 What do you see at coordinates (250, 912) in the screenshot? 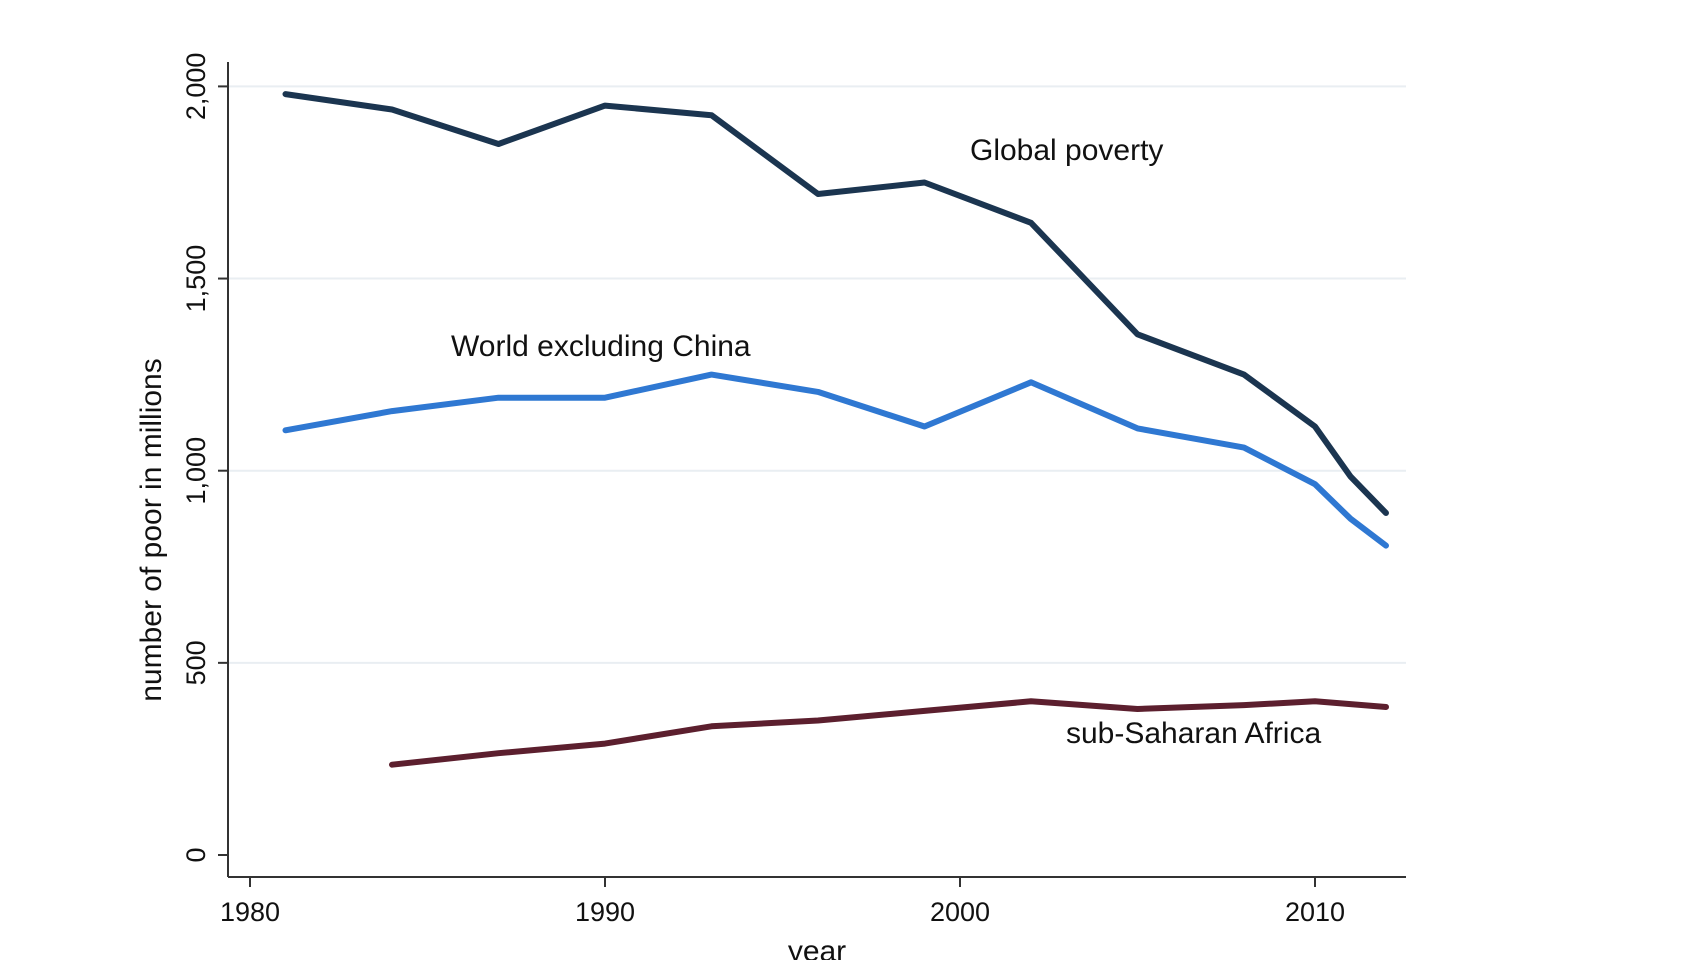
I see `x-tick-label: 1980` at bounding box center [250, 912].